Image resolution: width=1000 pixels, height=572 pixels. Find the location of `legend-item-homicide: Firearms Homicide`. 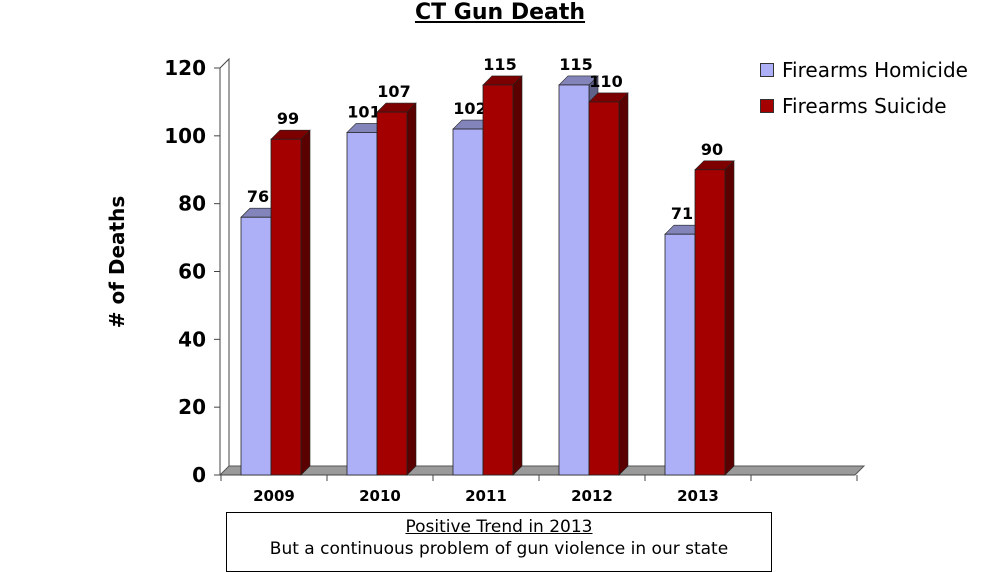

legend-item-homicide: Firearms Homicide is located at coordinates (864, 70).